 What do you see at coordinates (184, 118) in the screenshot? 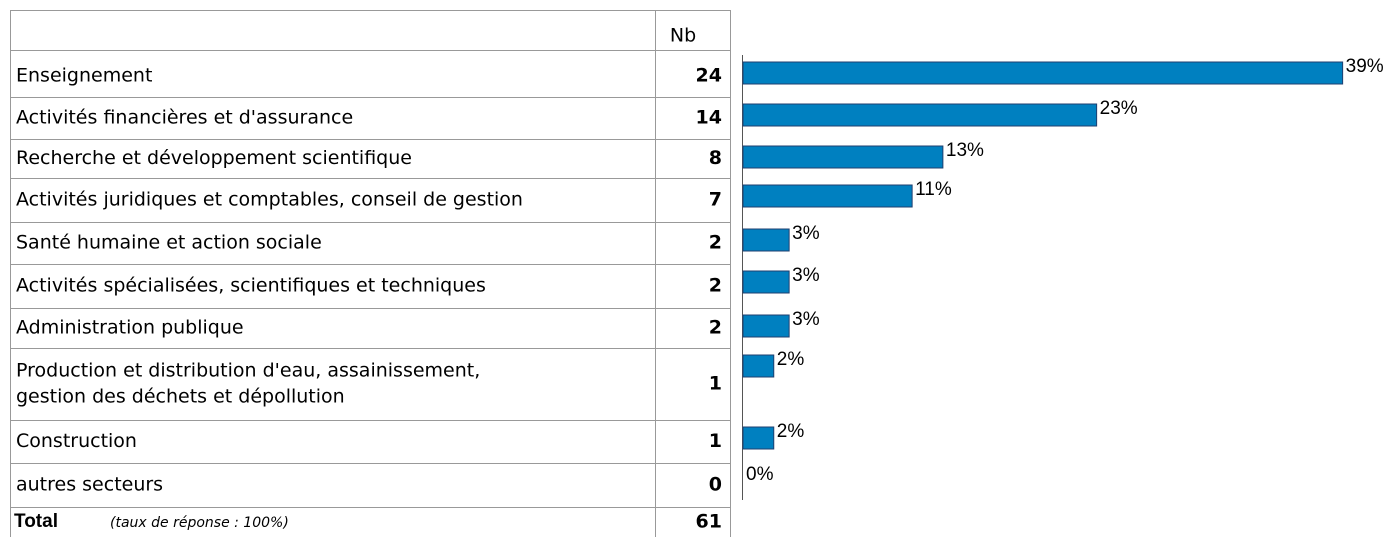
I see `row-label: Activités financières et d'assurance` at bounding box center [184, 118].